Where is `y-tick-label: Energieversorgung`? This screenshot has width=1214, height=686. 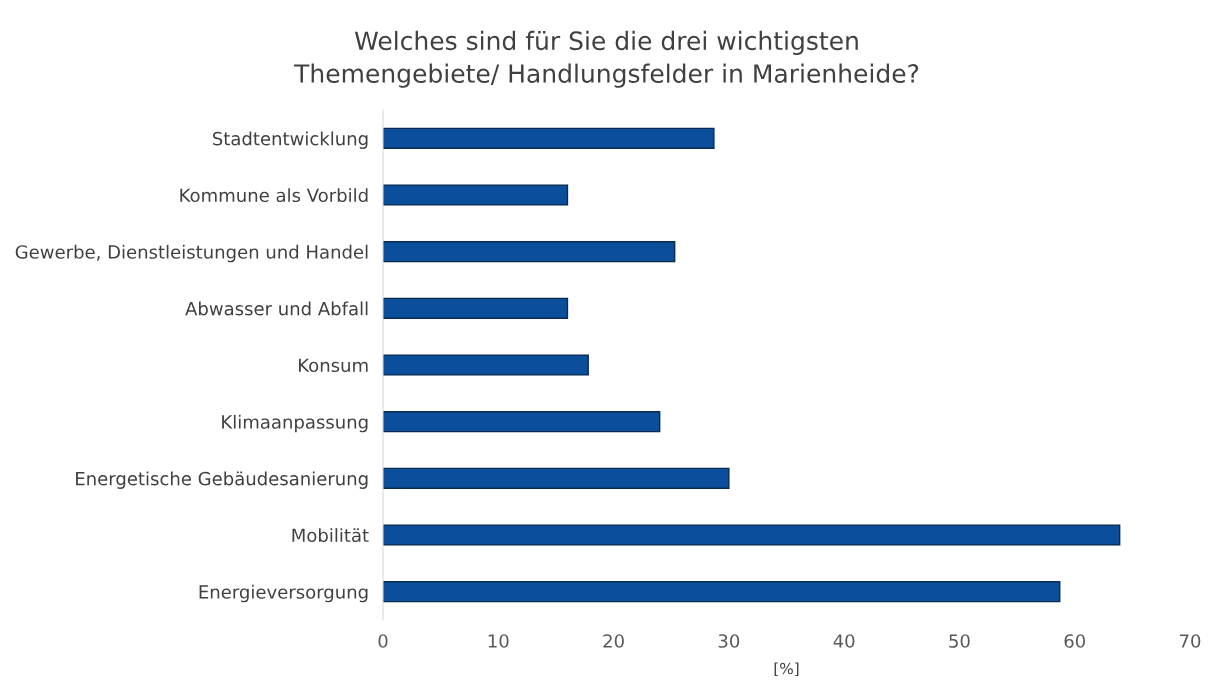 y-tick-label: Energieversorgung is located at coordinates (283, 593).